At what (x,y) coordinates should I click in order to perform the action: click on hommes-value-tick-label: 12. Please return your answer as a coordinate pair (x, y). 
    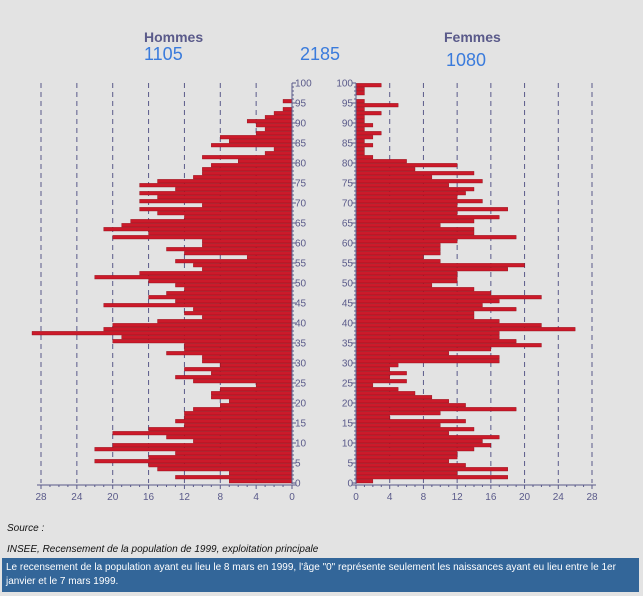
    Looking at the image, I should click on (185, 497).